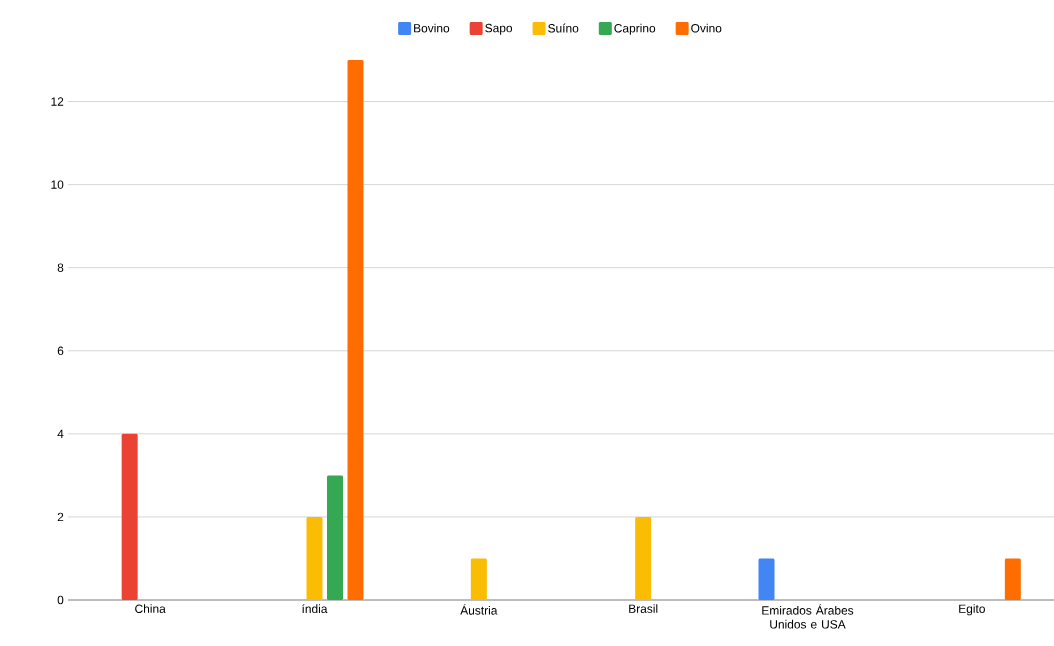 Image resolution: width=1054 pixels, height=646 pixels. What do you see at coordinates (706, 28) in the screenshot?
I see `legend-label: Ovino` at bounding box center [706, 28].